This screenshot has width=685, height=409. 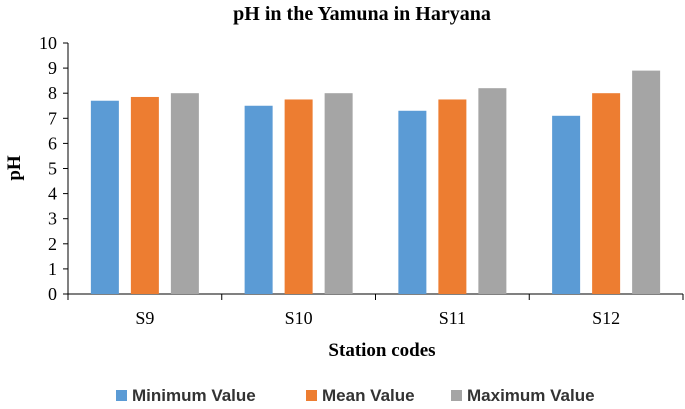 What do you see at coordinates (194, 395) in the screenshot?
I see `legend-label: Minimum Value` at bounding box center [194, 395].